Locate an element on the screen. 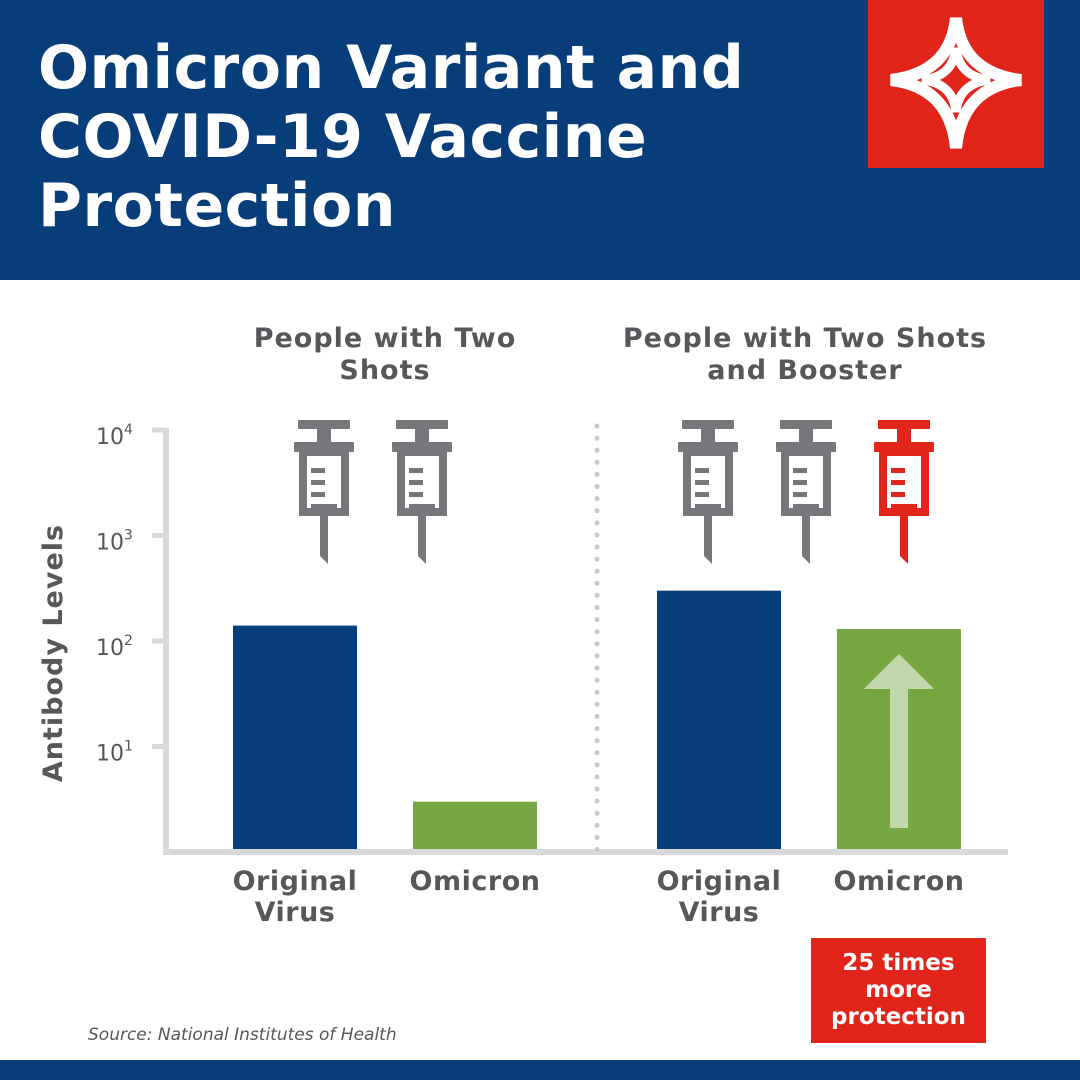 This screenshot has width=1080, height=1080. callout-text: 25 times more protection is located at coordinates (898, 990).